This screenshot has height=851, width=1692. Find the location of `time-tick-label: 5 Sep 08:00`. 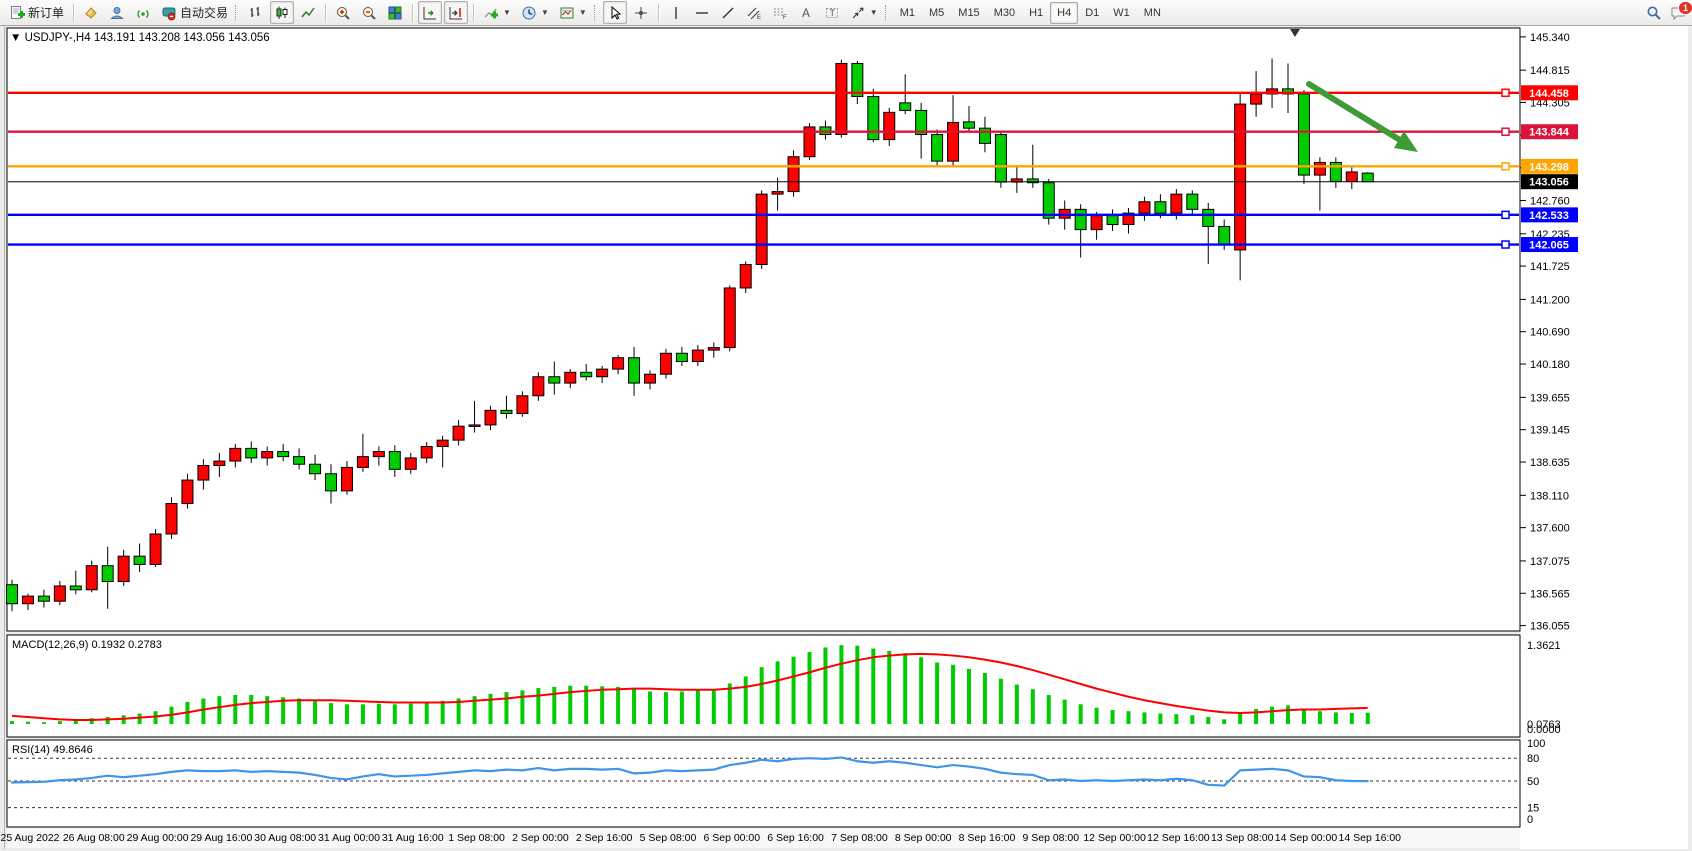

time-tick-label: 5 Sep 08:00 is located at coordinates (668, 838).